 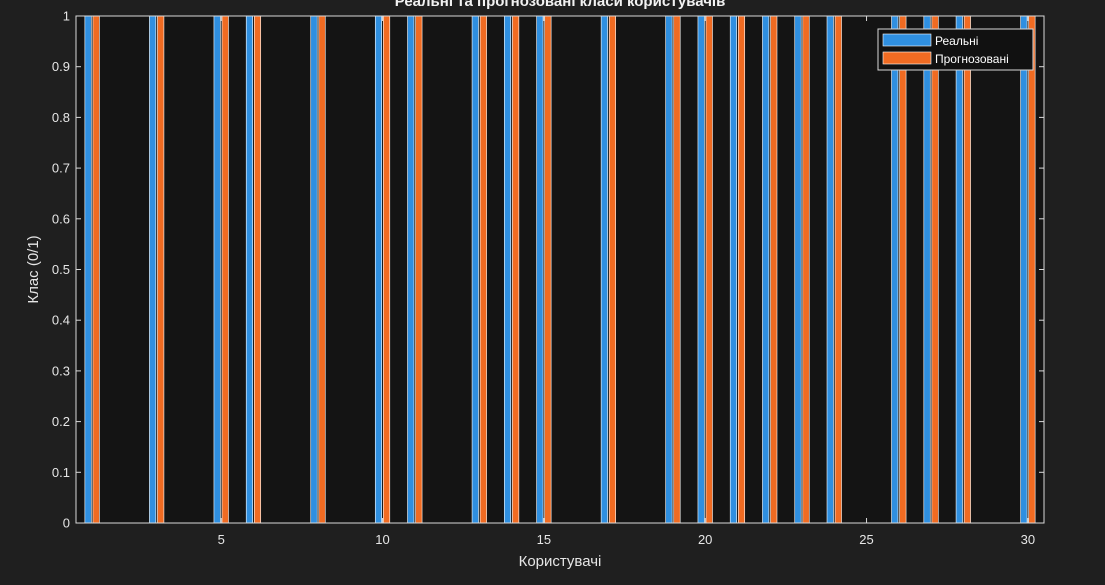 What do you see at coordinates (61, 421) in the screenshot?
I see `y-tick-label: 0.2` at bounding box center [61, 421].